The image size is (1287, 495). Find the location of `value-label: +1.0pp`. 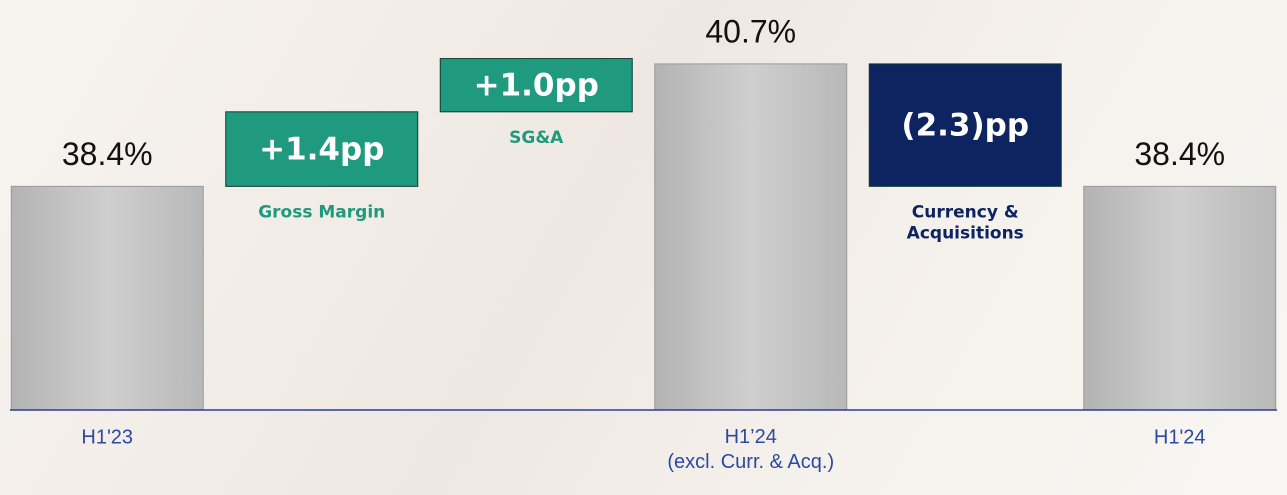

value-label: +1.0pp is located at coordinates (536, 86).